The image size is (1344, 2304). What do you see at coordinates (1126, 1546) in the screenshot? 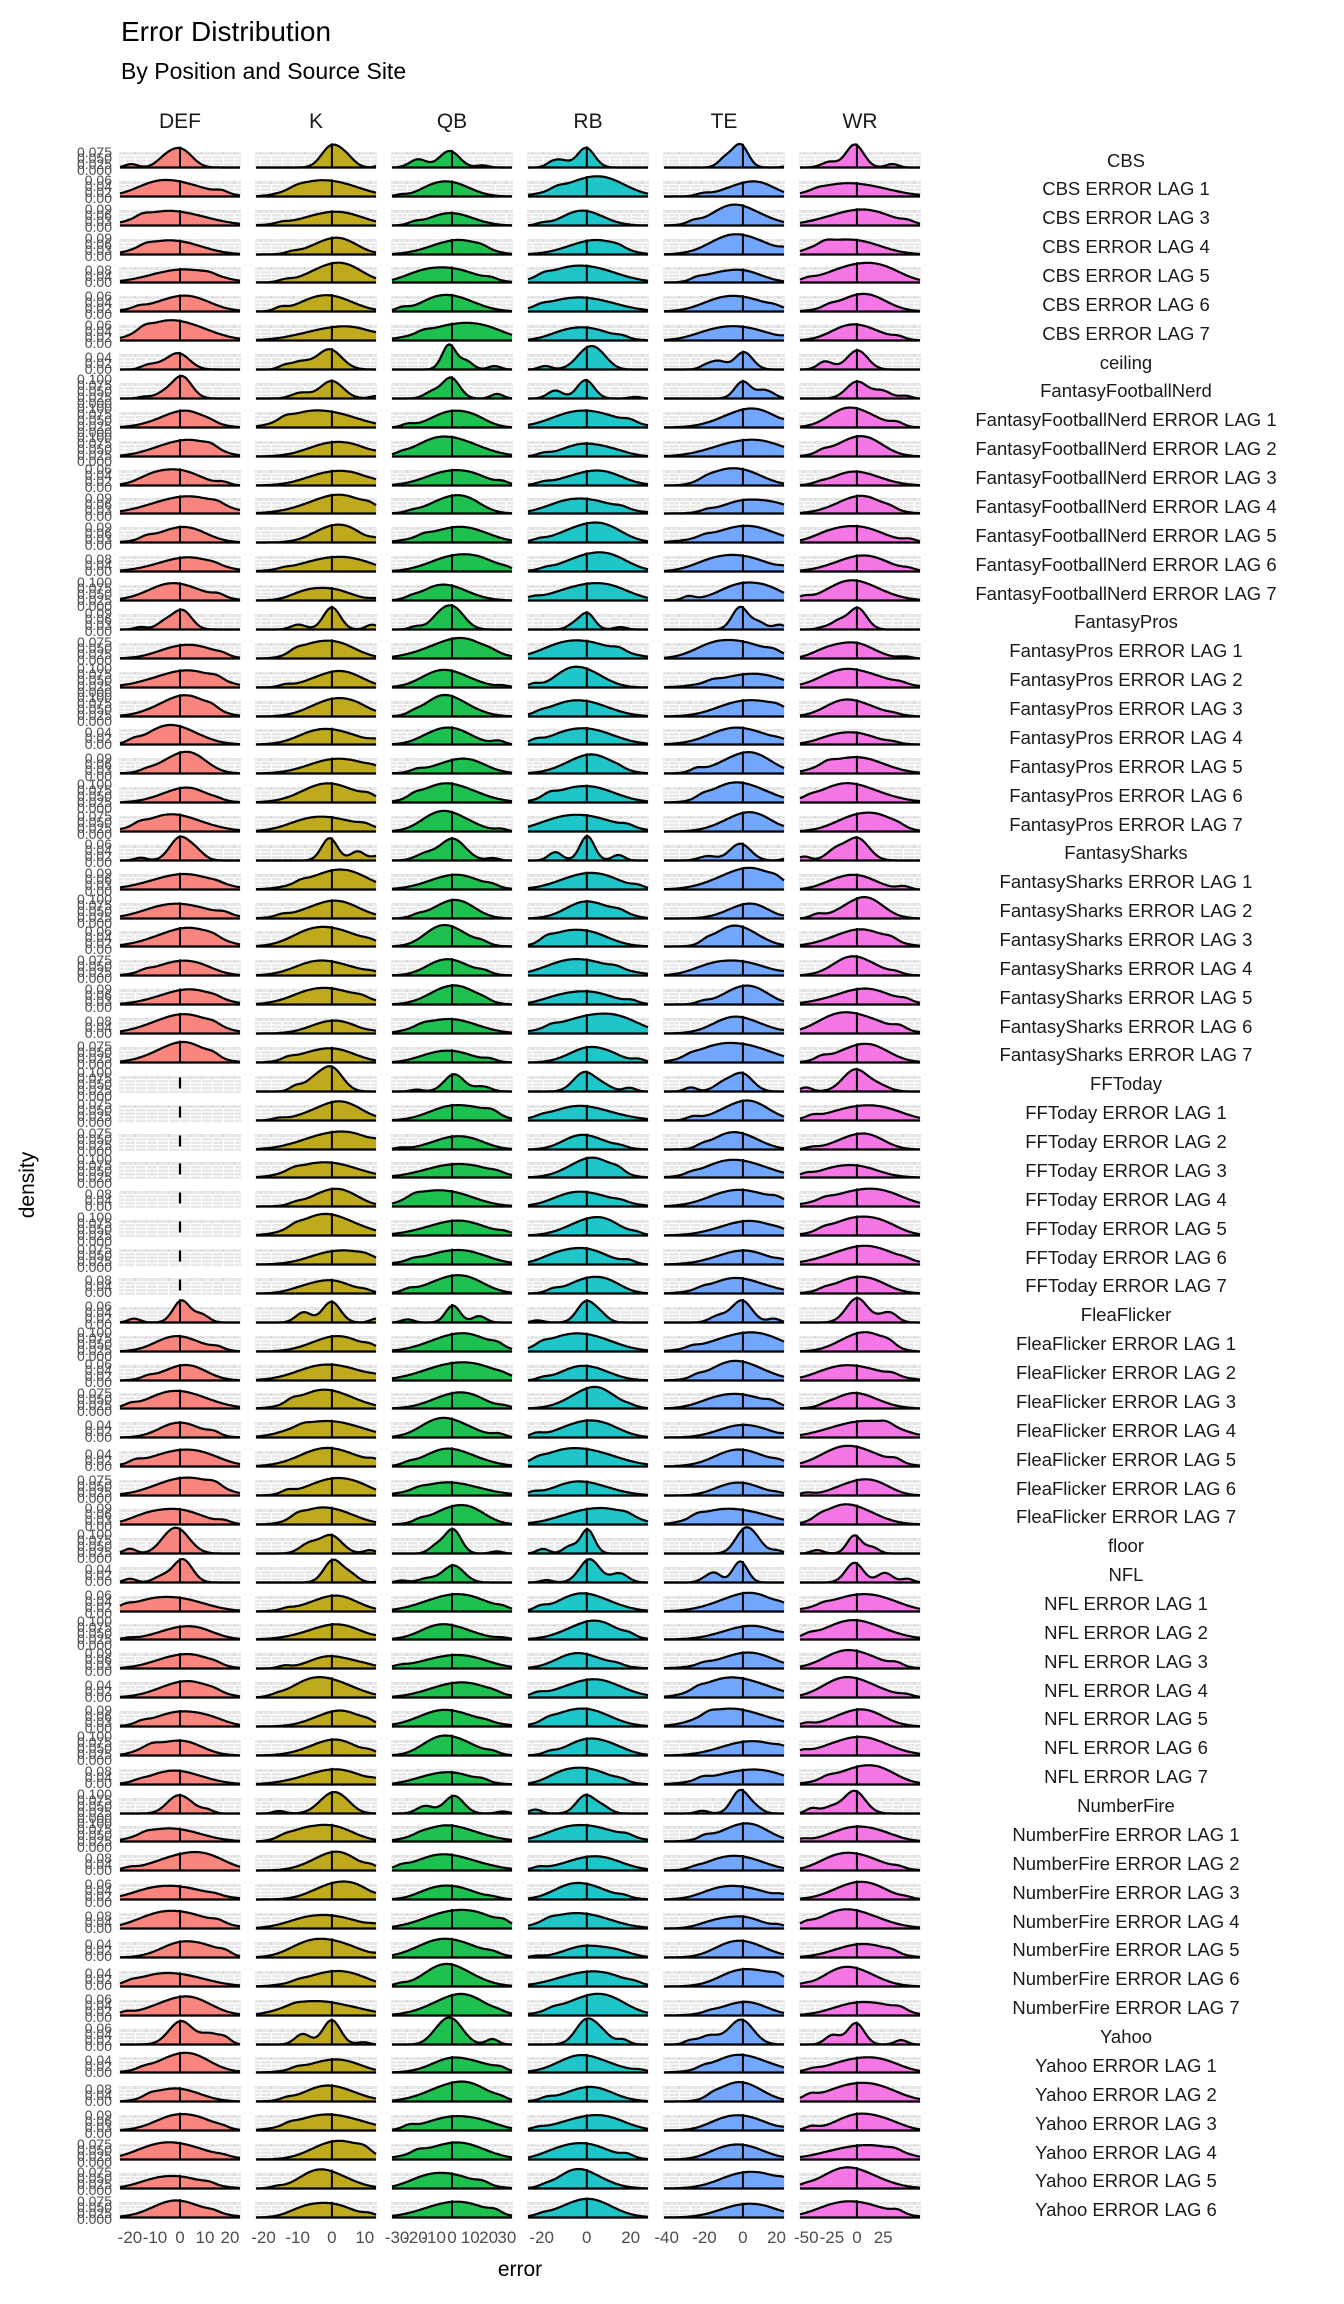
I see `row-strip-label: floor` at bounding box center [1126, 1546].